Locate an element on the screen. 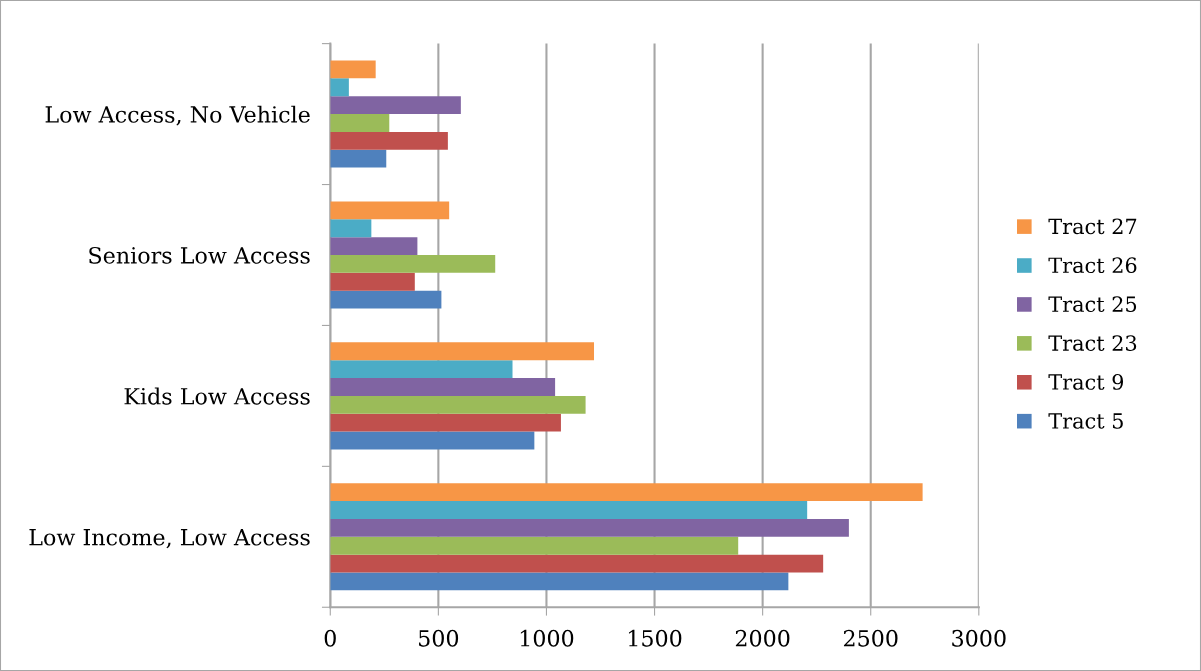 The width and height of the screenshot is (1201, 671). y-tick-label: Kids Low Access is located at coordinates (217, 396).